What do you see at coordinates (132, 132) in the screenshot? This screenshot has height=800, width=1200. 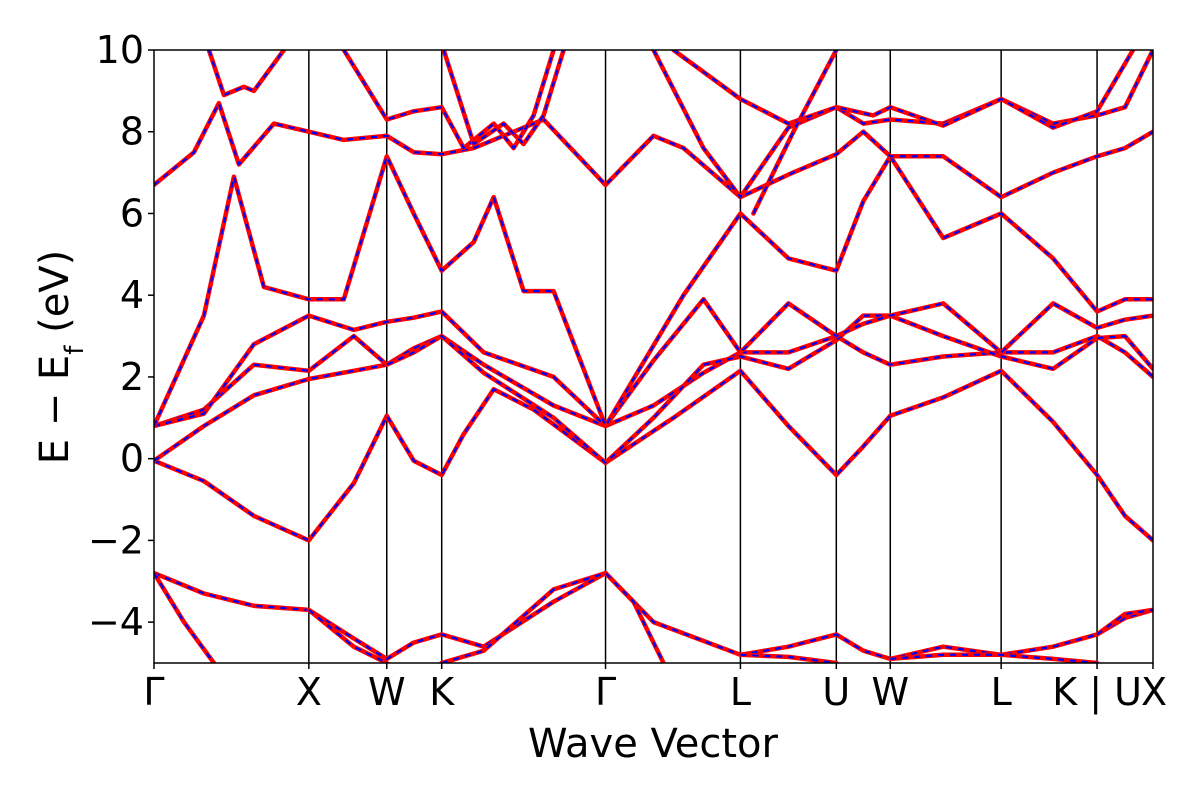 I see `y-tick-label: 8` at bounding box center [132, 132].